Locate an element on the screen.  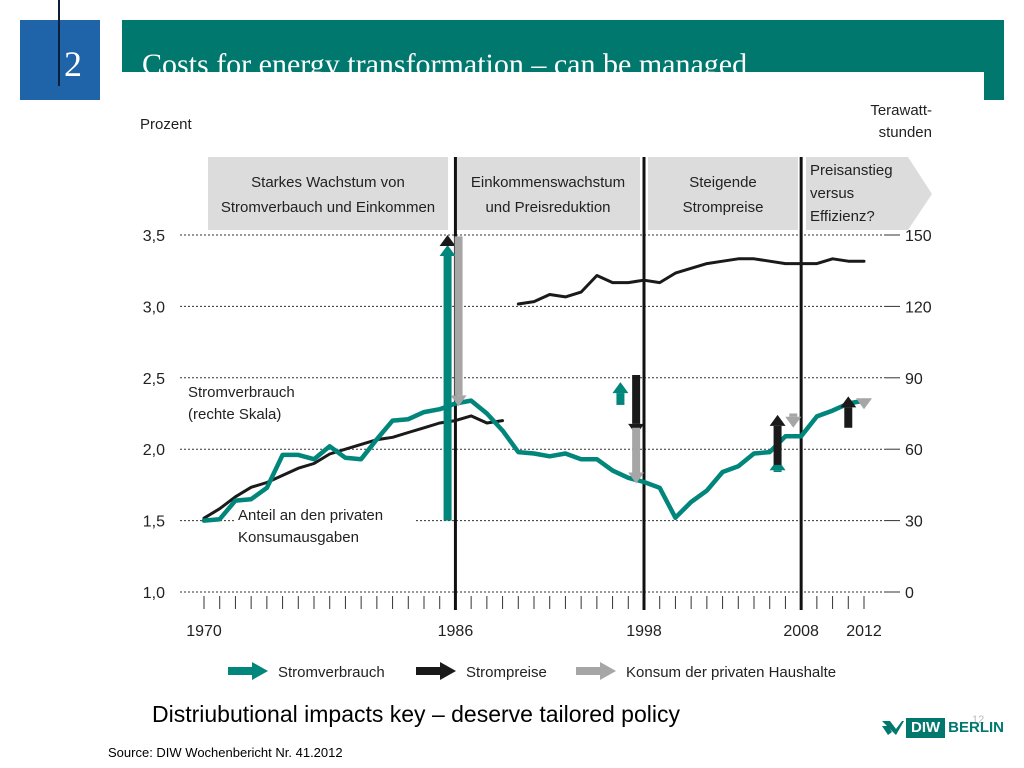
y-left-tick-label: 2,0 is located at coordinates (154, 450).